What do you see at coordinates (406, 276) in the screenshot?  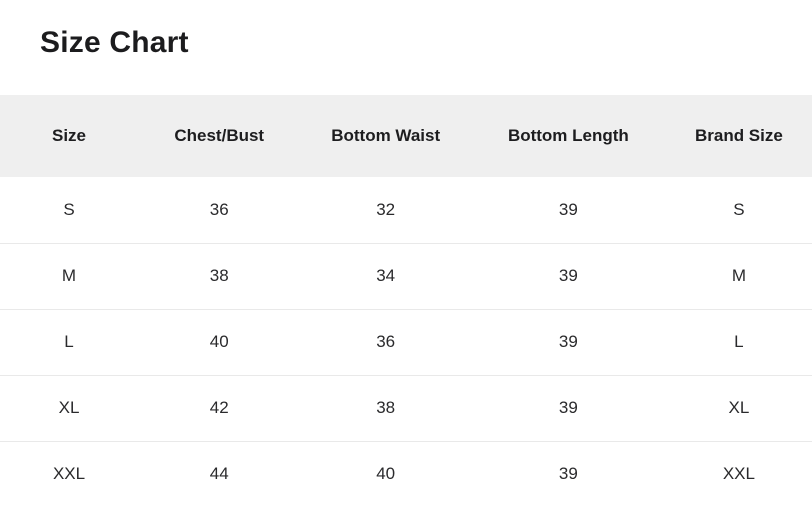 I see `table-row-m: M 38 34 39 M` at bounding box center [406, 276].